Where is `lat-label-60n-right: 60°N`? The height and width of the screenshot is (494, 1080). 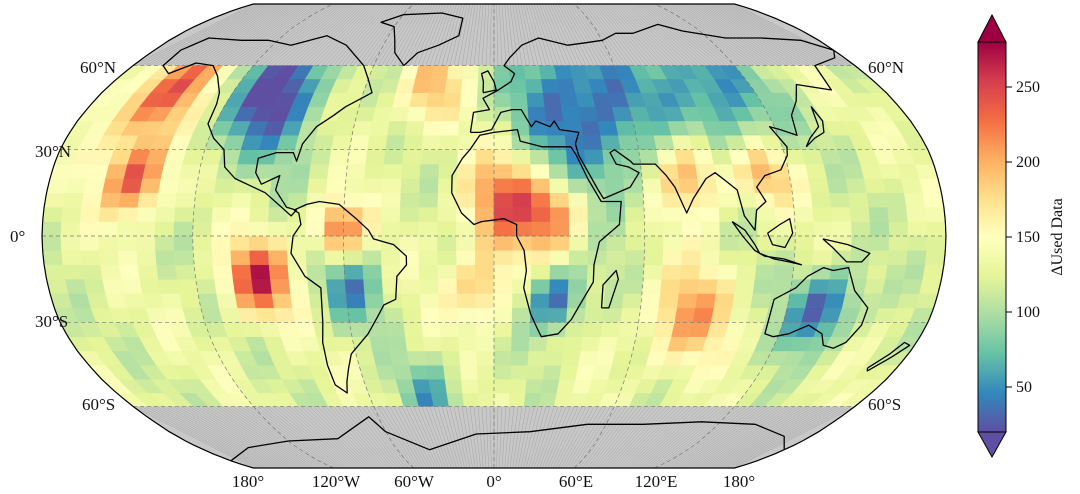 lat-label-60n-right: 60°N is located at coordinates (886, 67).